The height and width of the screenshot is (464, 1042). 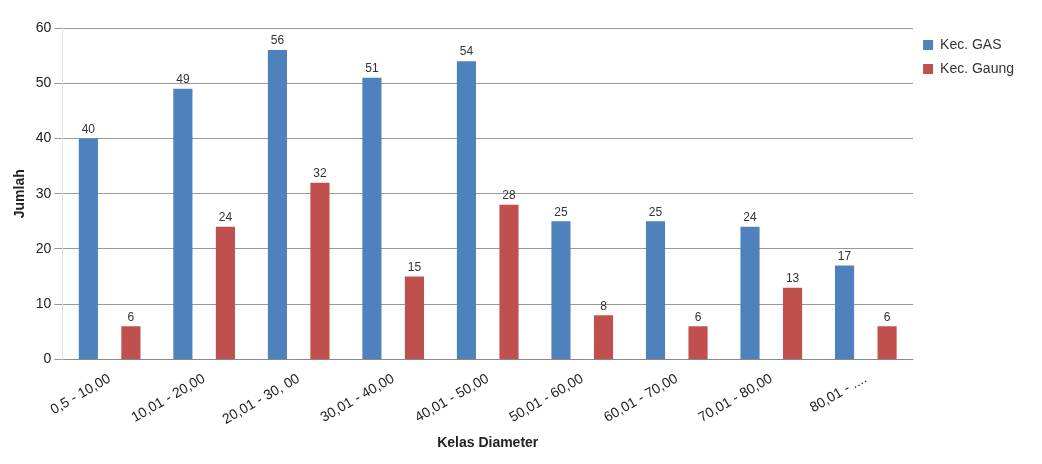 What do you see at coordinates (47, 358) in the screenshot?
I see `y-tick-label: 0` at bounding box center [47, 358].